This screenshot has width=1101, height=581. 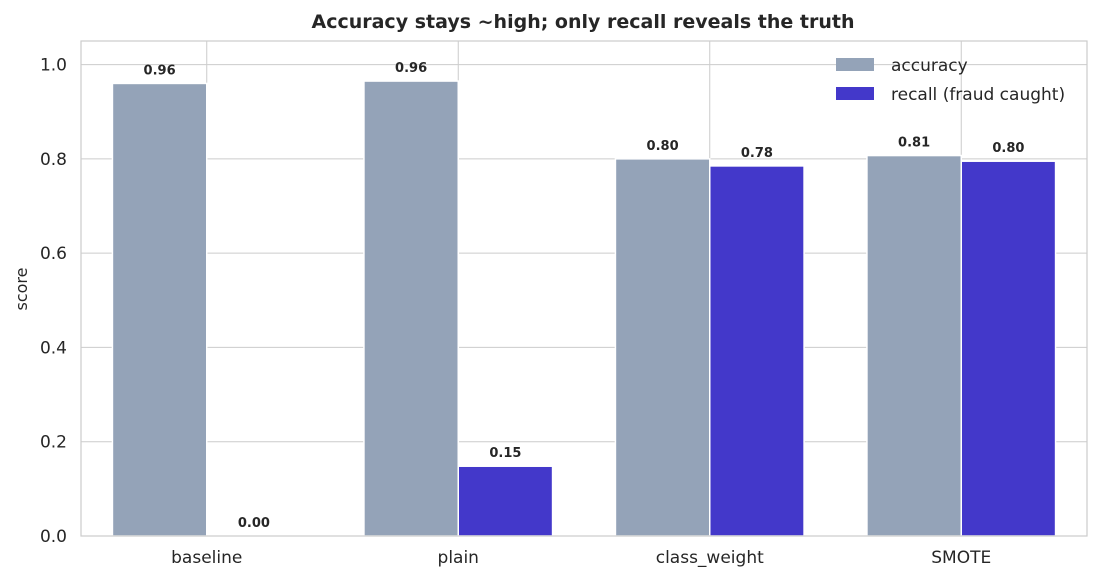 I want to click on y-tick-label: 0.4, so click(x=53, y=348).